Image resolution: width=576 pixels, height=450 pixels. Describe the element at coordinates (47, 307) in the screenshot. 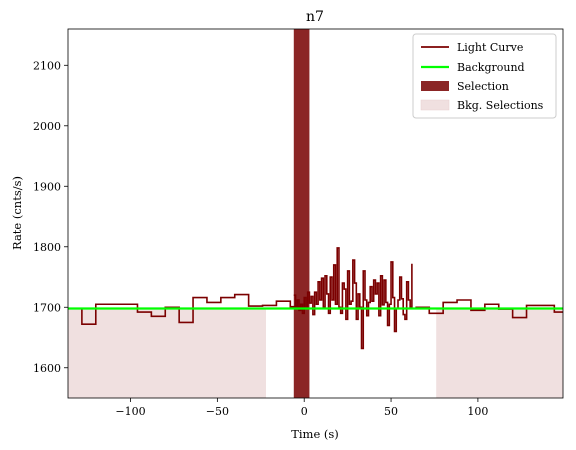

I see `y-tick-label: 1700` at that location.